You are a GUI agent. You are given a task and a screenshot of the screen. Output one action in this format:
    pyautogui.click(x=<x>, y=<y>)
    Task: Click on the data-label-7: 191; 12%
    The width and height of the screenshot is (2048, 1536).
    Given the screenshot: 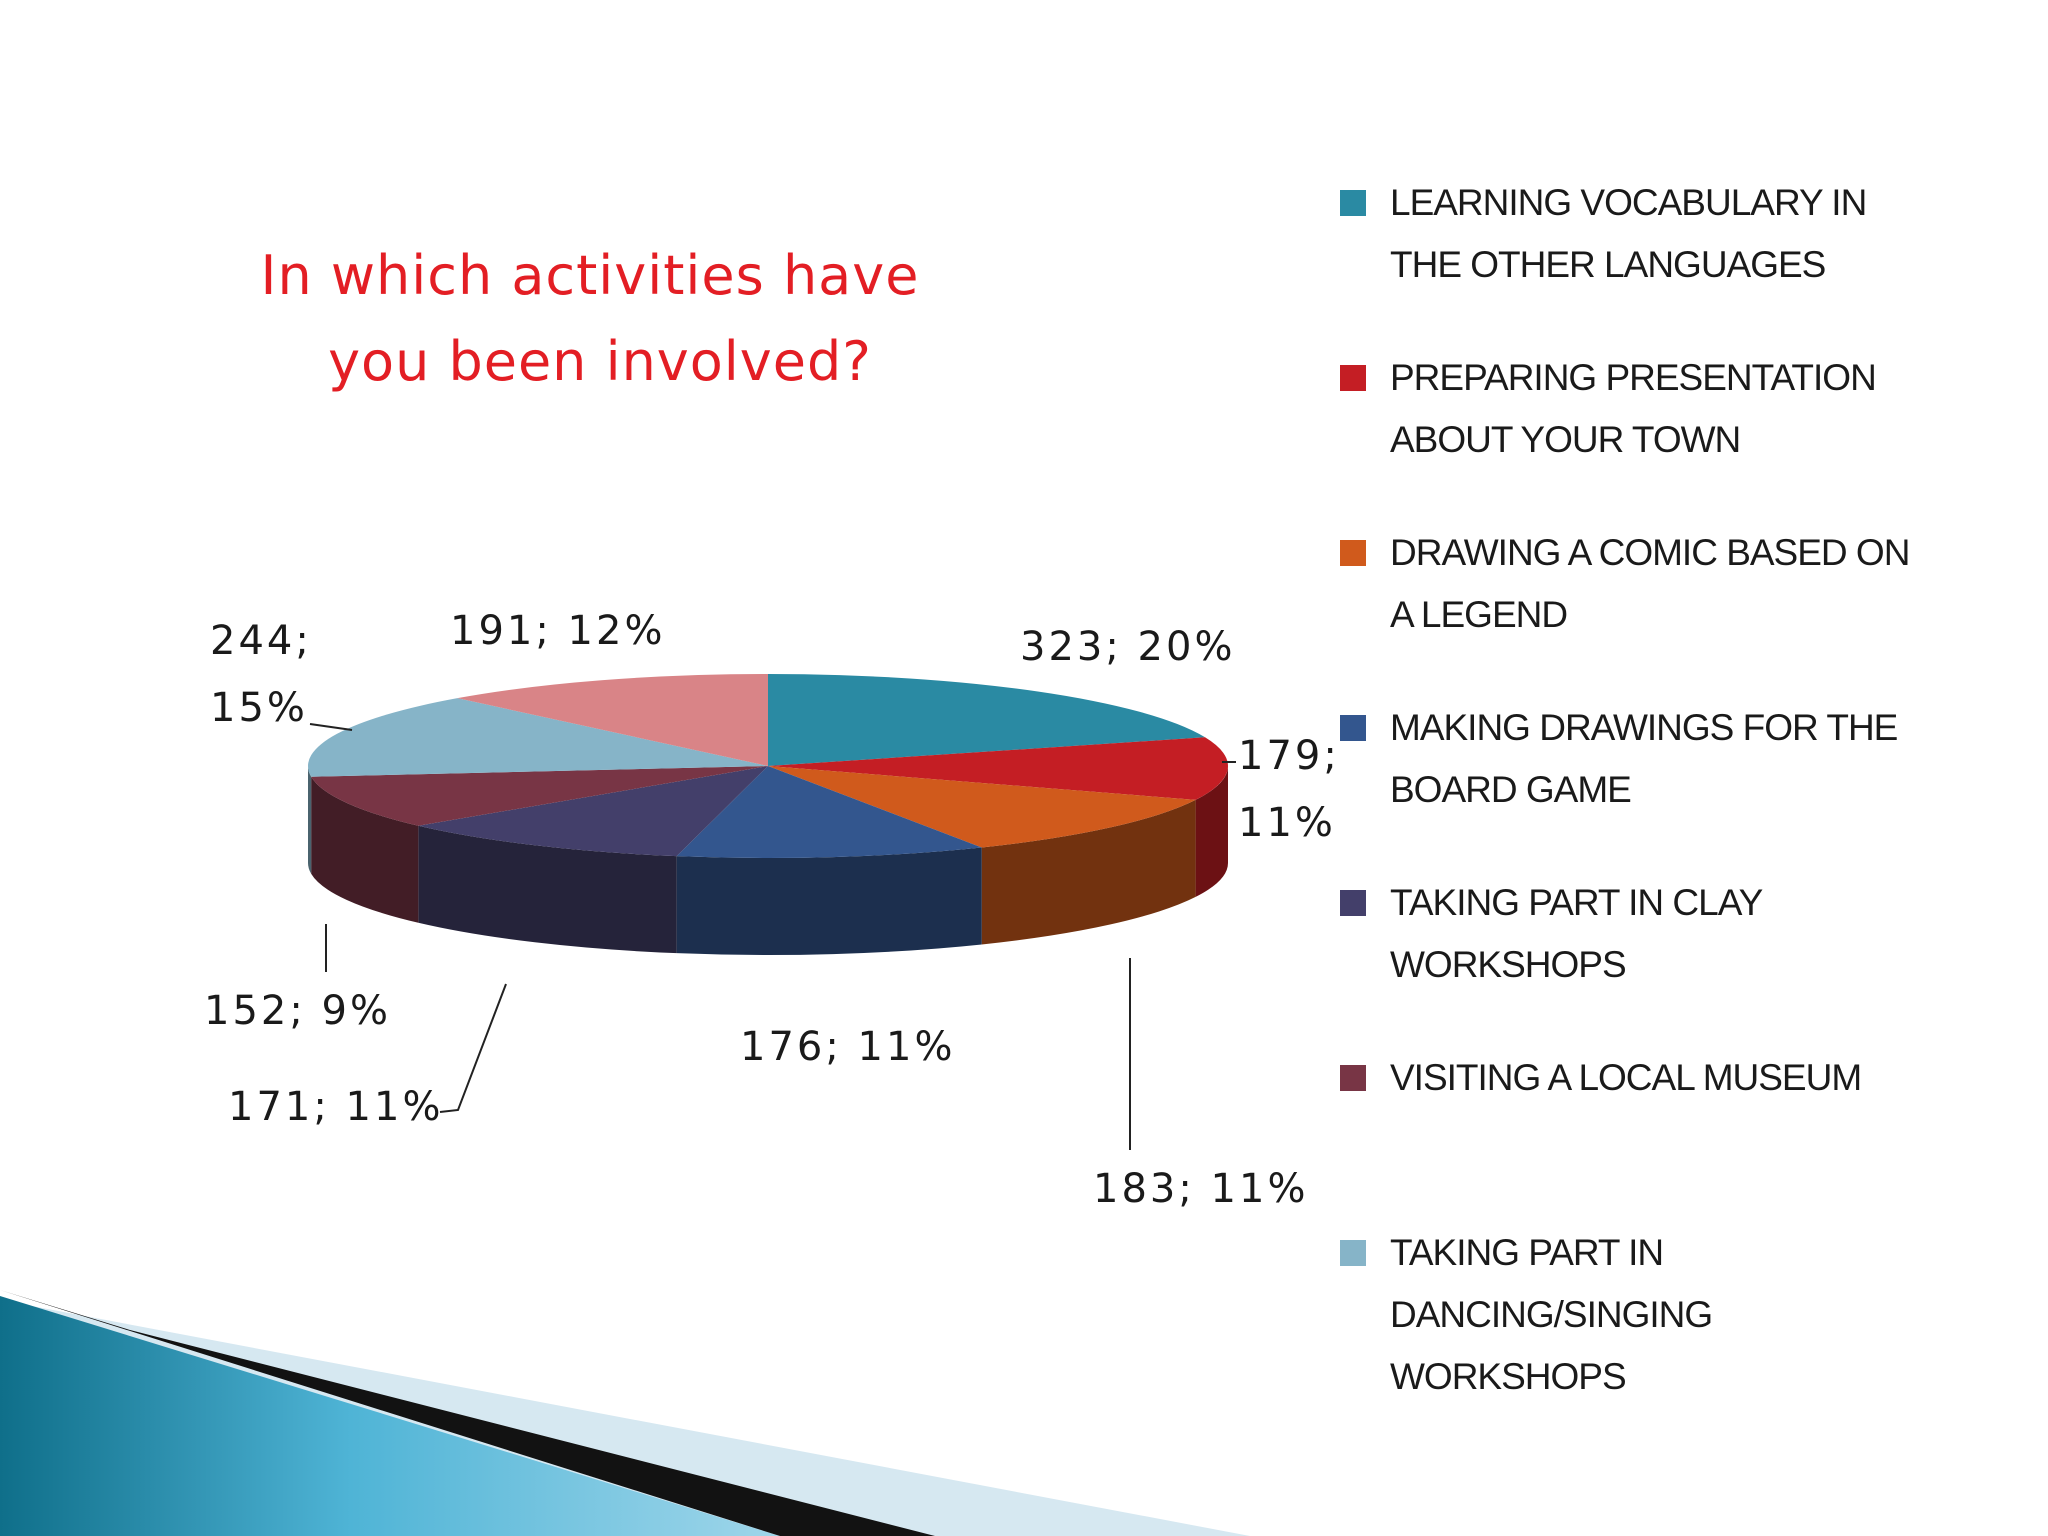 What is the action you would take?
    pyautogui.click(x=557, y=631)
    